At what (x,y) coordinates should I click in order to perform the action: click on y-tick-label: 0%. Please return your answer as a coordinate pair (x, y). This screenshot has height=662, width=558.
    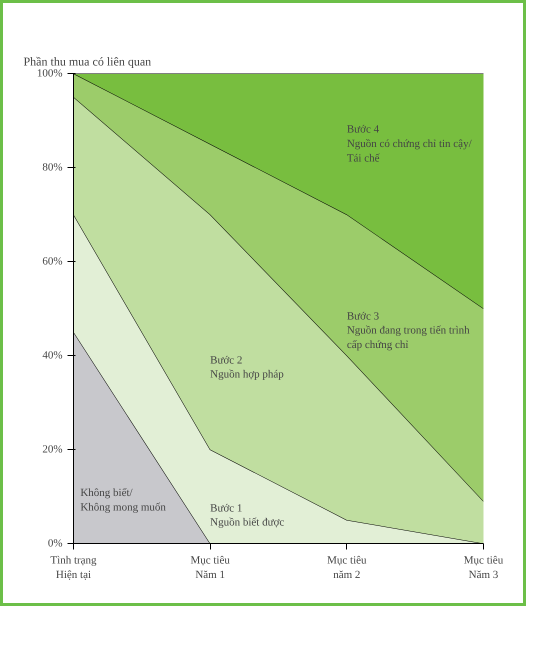
    Looking at the image, I should click on (55, 544).